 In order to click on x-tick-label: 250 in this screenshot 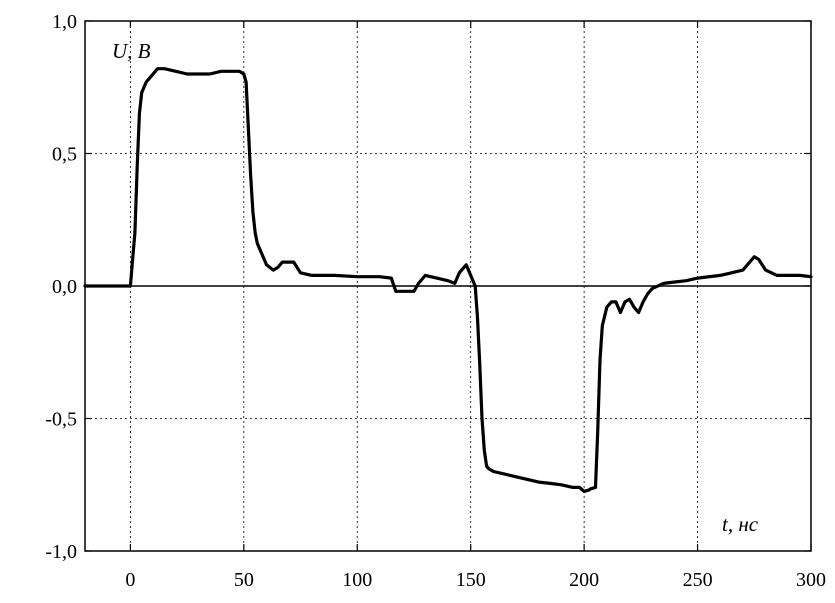, I will do `click(698, 580)`.